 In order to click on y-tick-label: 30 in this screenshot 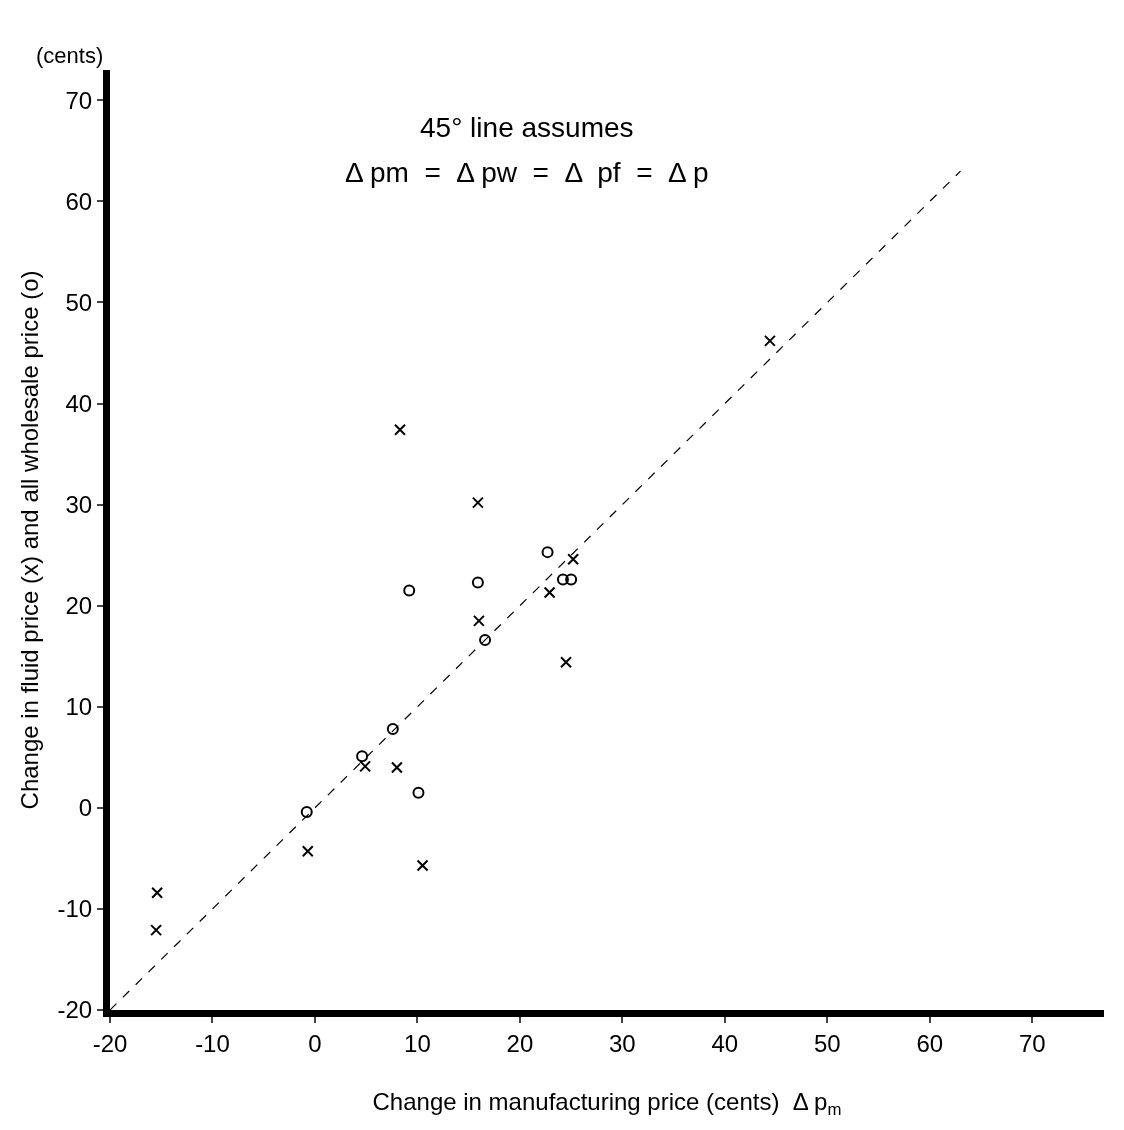, I will do `click(79, 505)`.